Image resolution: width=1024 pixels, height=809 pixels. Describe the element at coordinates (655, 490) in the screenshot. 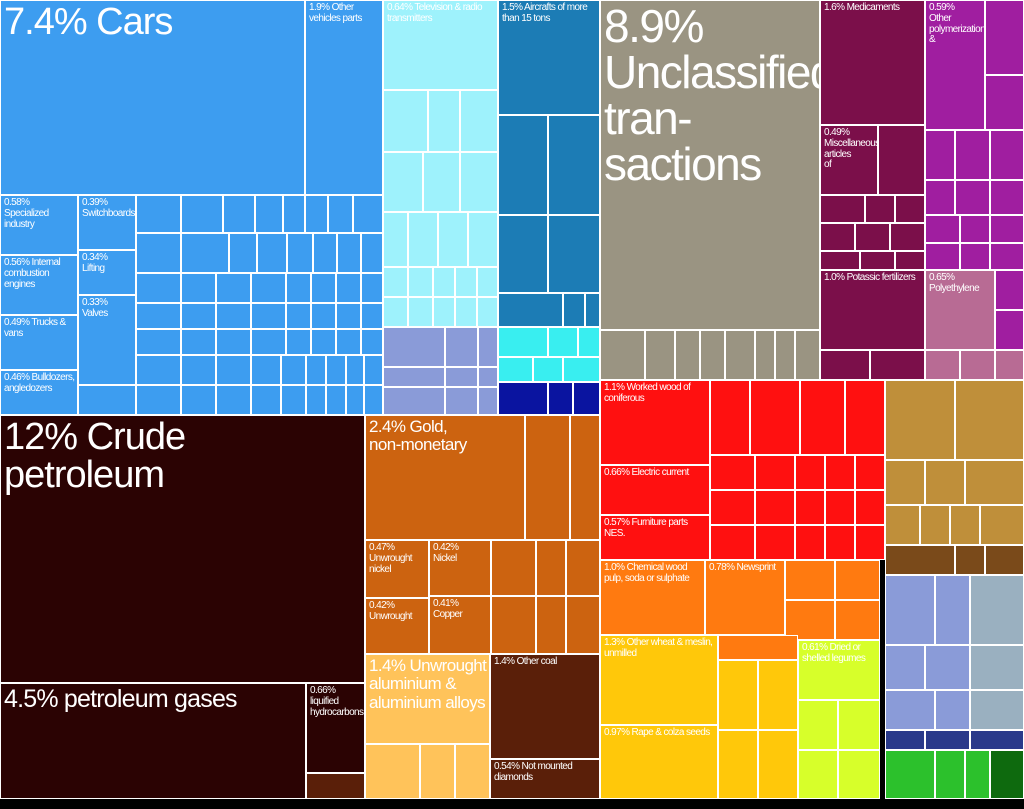

I see `treemap-tile-labeled: 0.66% Electric current` at that location.